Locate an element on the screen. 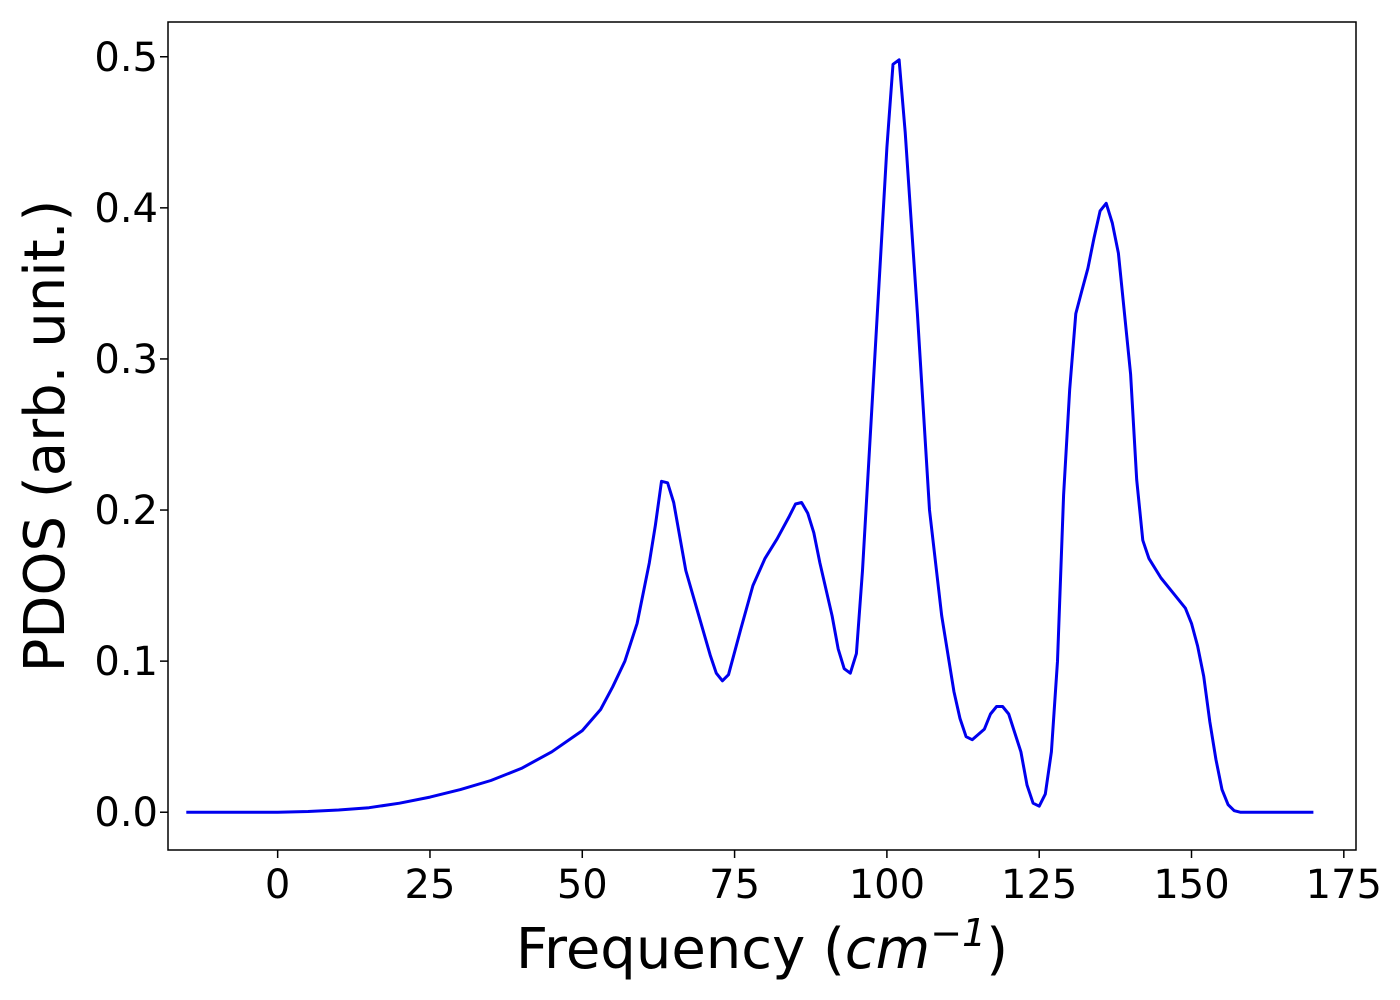 Image resolution: width=1400 pixels, height=1000 pixels. x-tick-label: 50 is located at coordinates (582, 885).